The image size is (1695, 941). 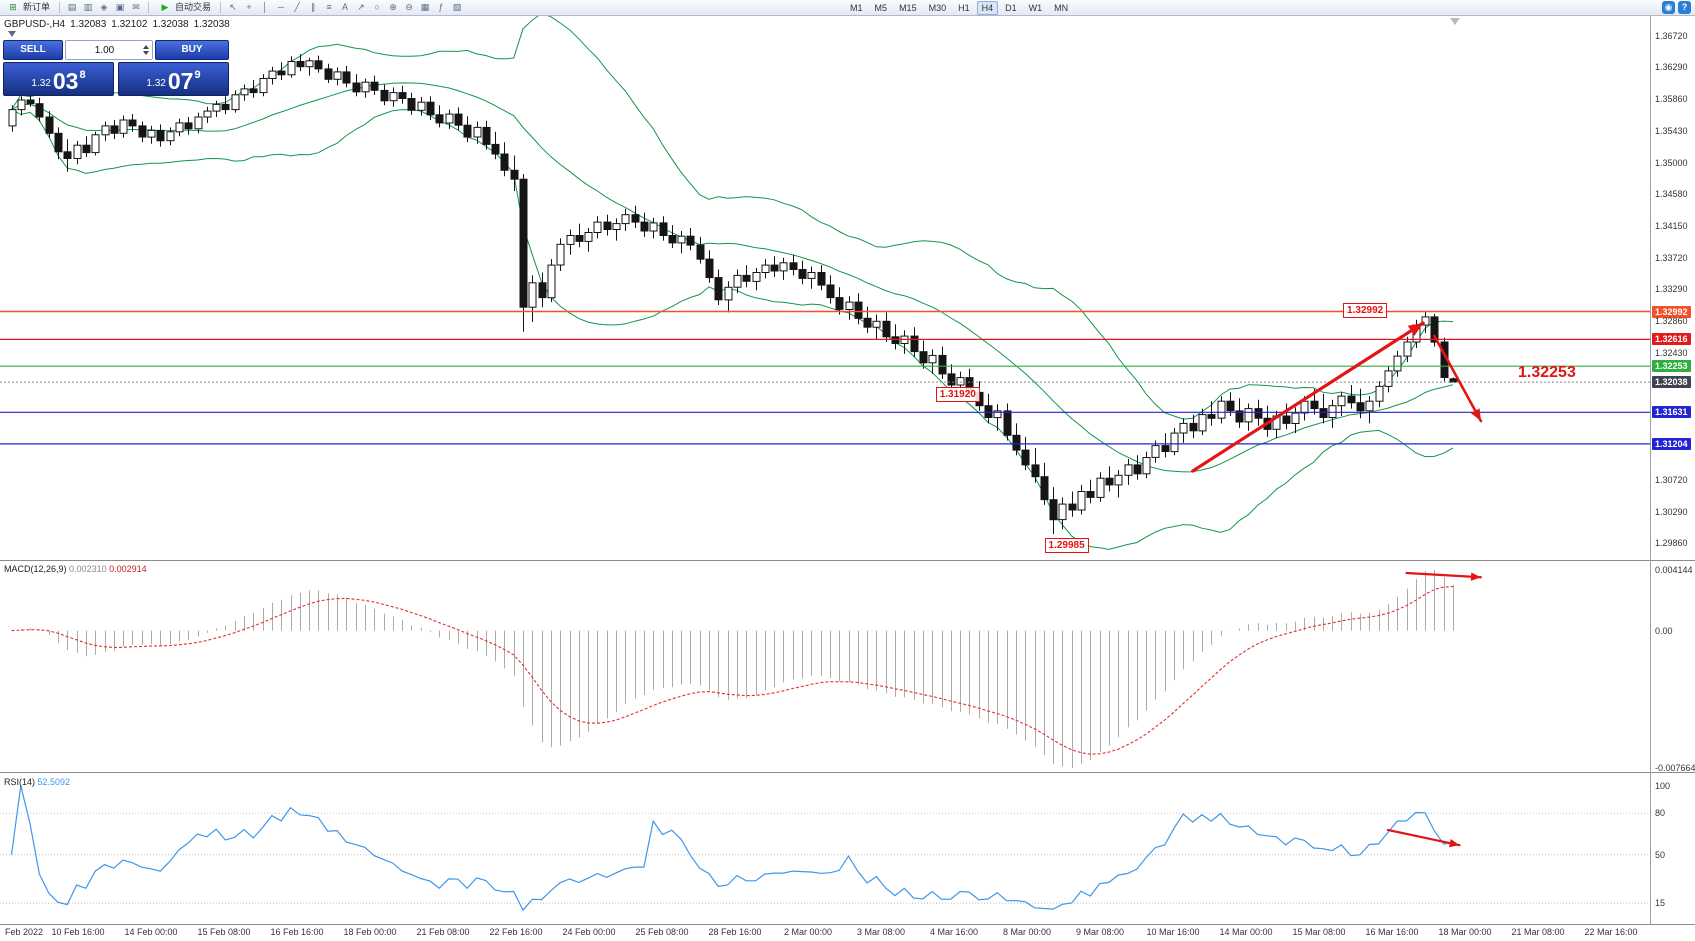 What do you see at coordinates (1660, 854) in the screenshot?
I see `rsi-axis-value: 50` at bounding box center [1660, 854].